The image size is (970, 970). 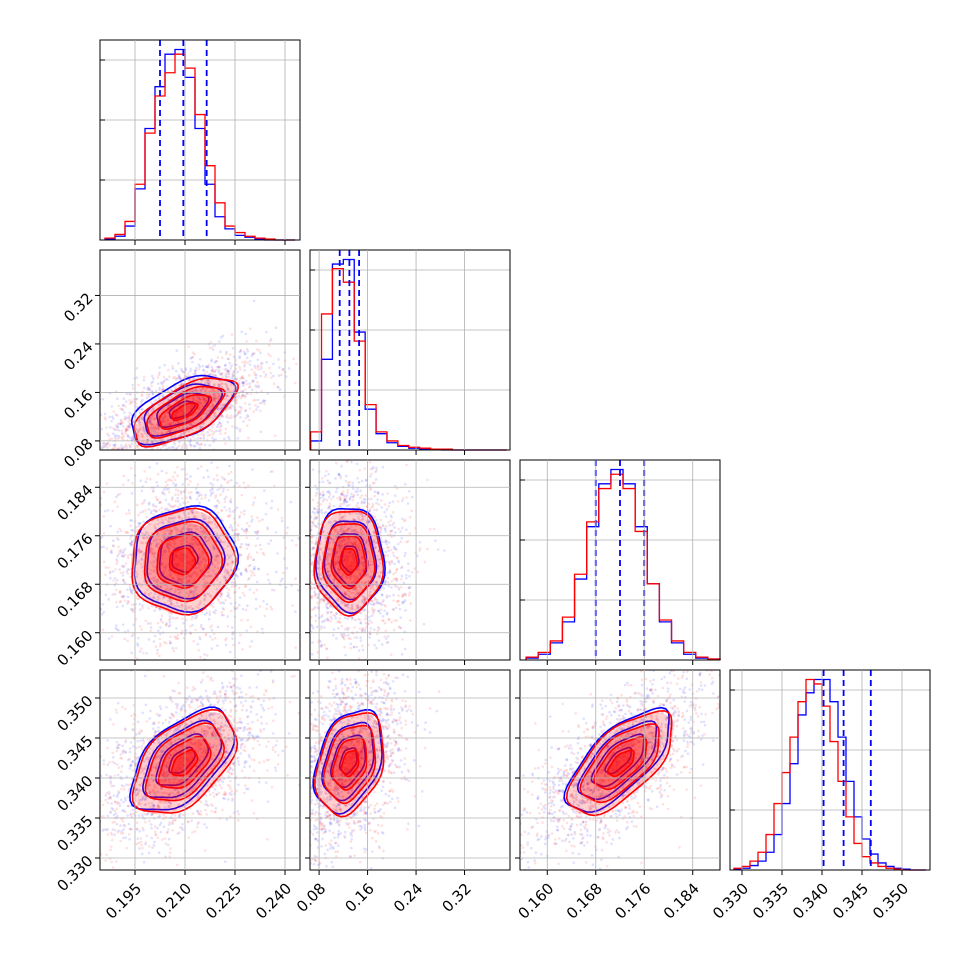 I want to click on histogram-panel, so click(x=200, y=140).